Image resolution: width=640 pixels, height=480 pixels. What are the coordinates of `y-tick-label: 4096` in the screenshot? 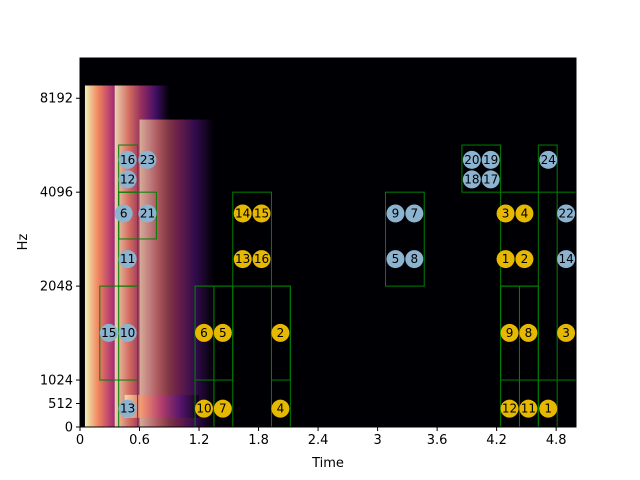 It's located at (56, 193).